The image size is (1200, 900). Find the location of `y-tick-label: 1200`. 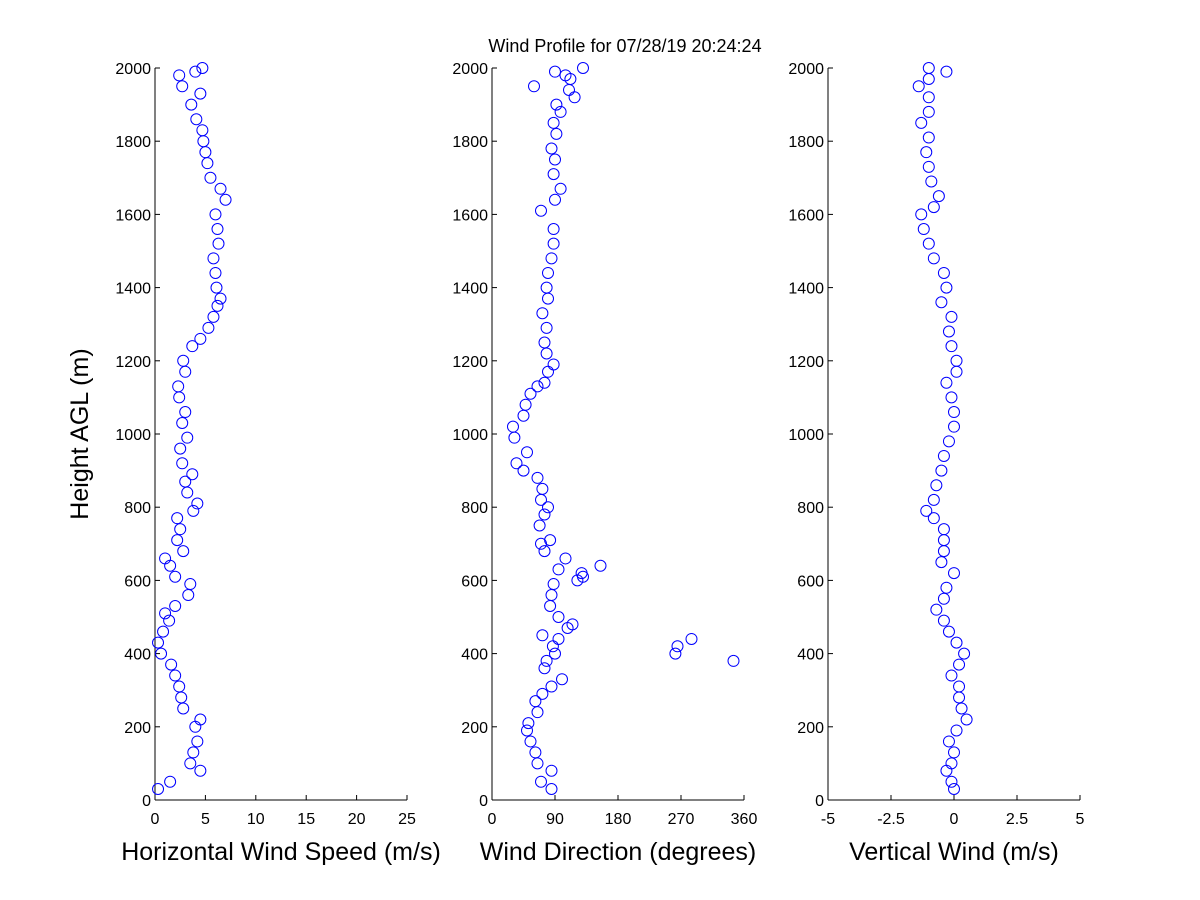

y-tick-label: 1200 is located at coordinates (133, 362).